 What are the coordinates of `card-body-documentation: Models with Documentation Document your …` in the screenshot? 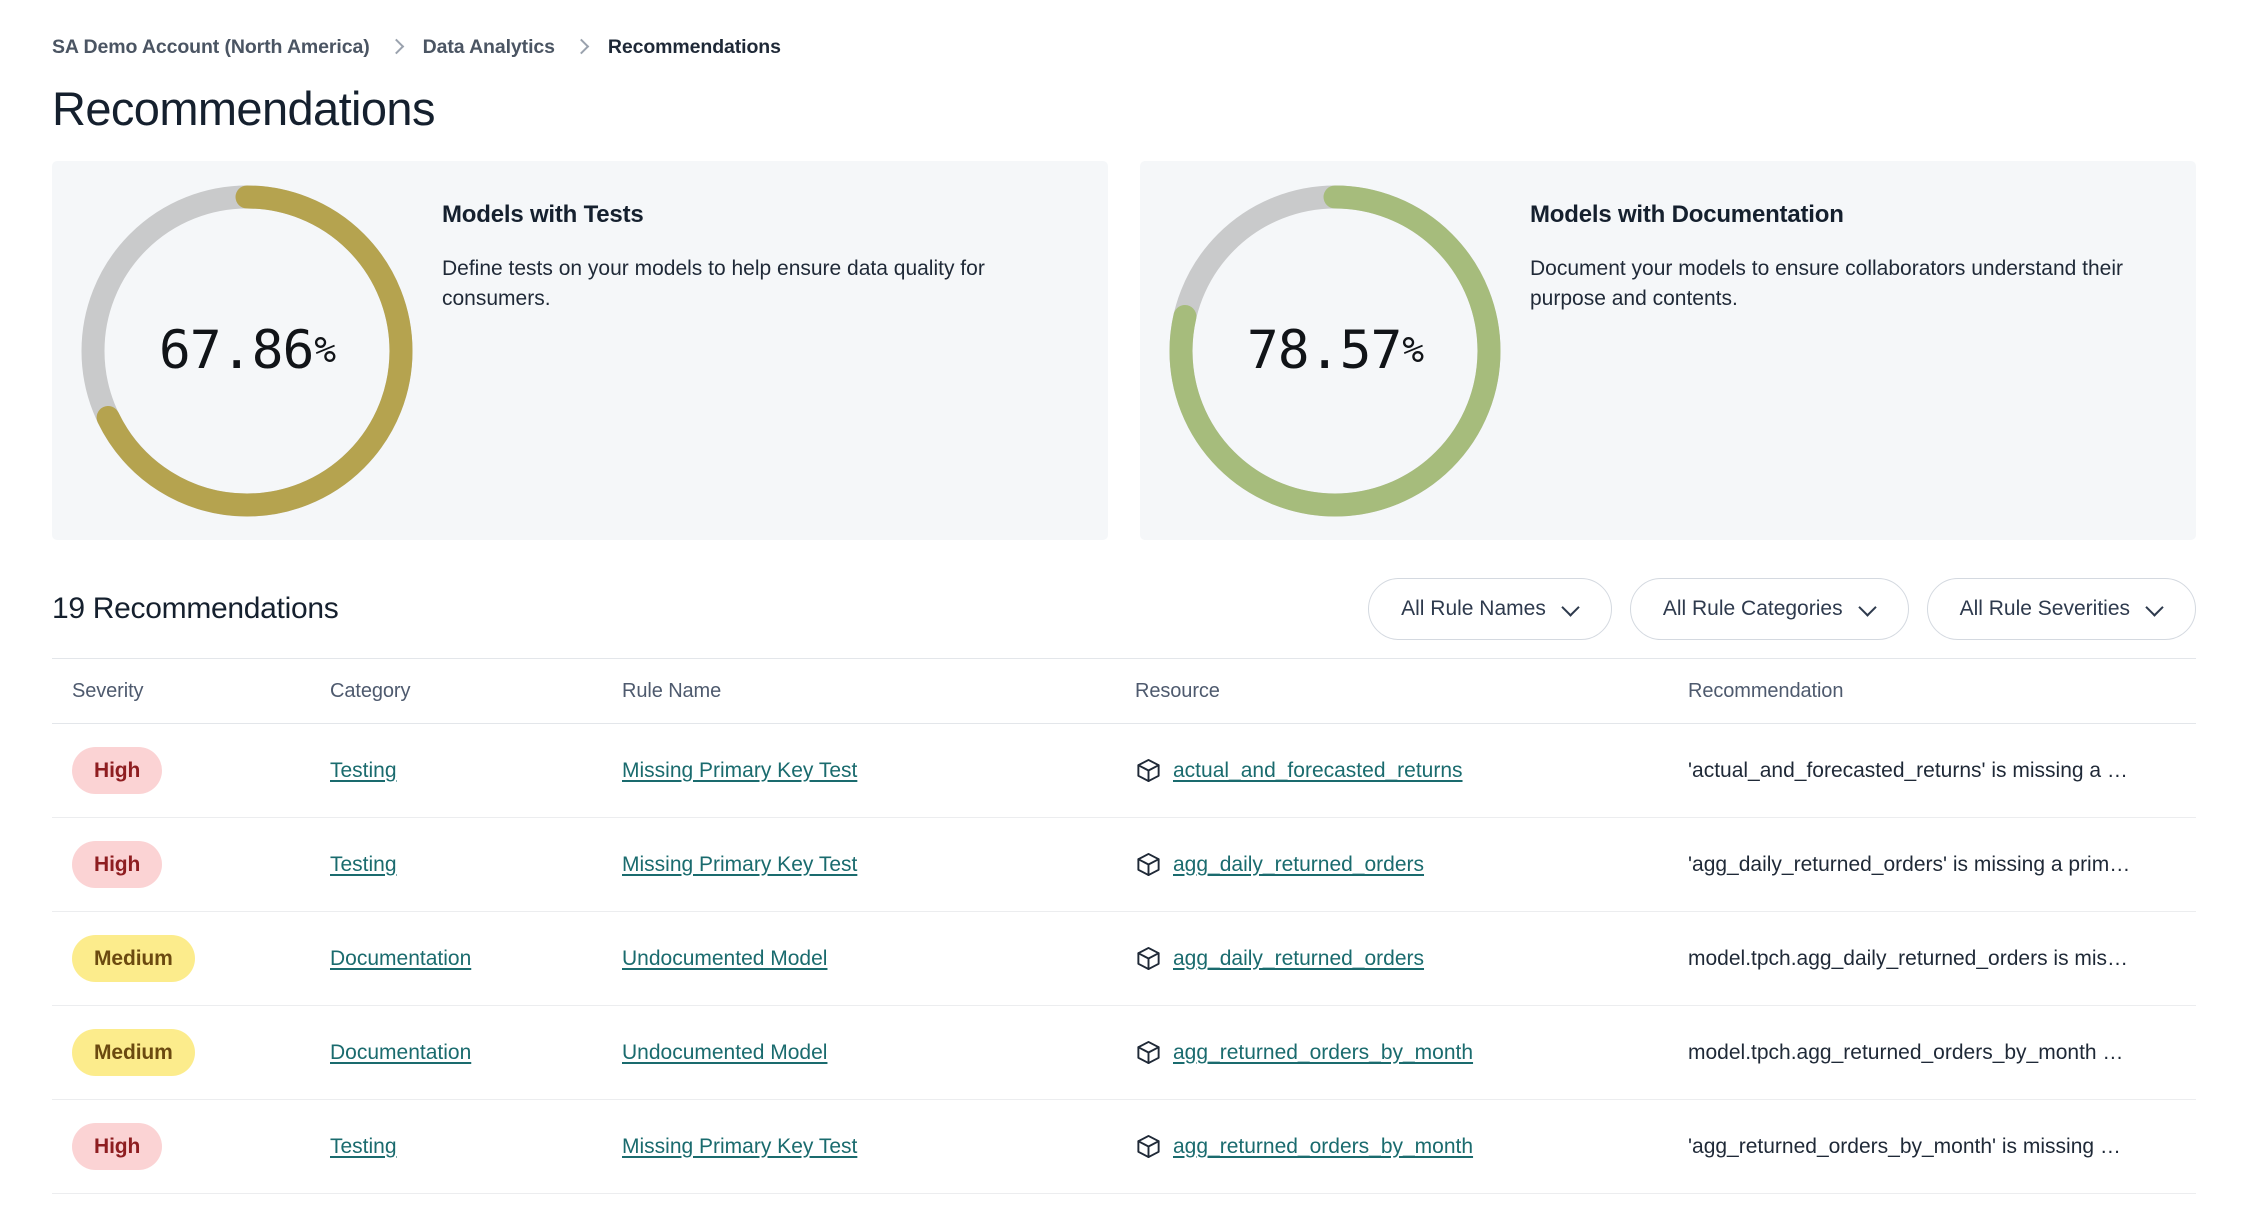 It's located at (1863, 237).